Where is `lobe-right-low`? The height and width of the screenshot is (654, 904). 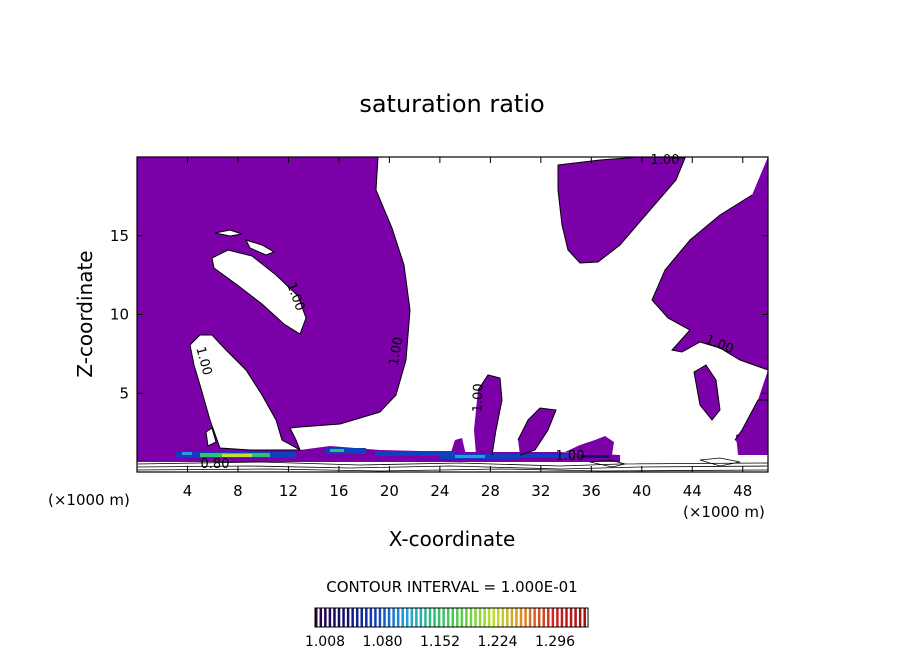 lobe-right-low is located at coordinates (707, 392).